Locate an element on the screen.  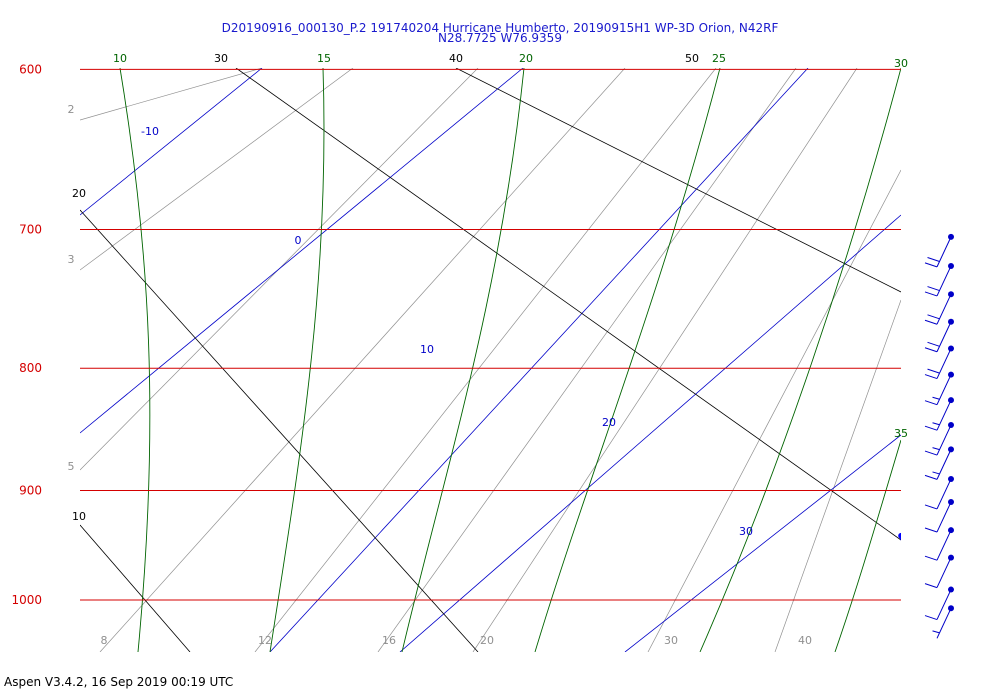
footer-version: Aspen V3.4.2, 16 Sep 2019 00:19 UTC is located at coordinates (119, 682).